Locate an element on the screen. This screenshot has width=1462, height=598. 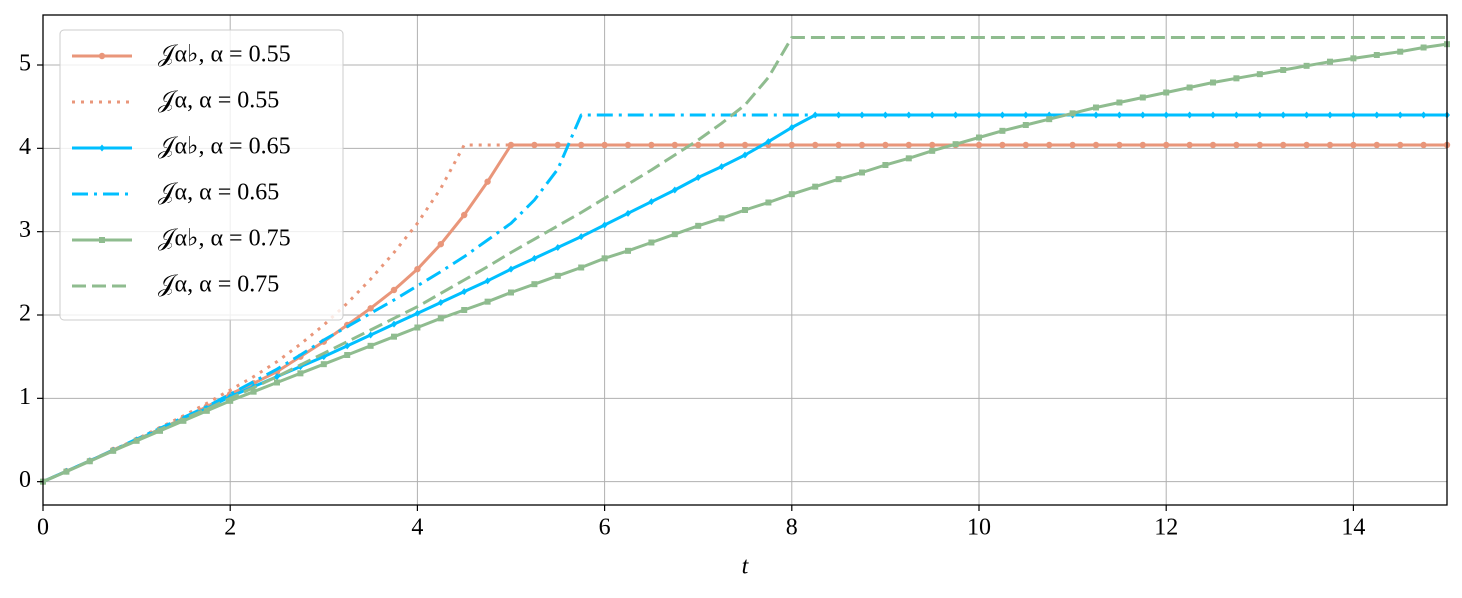
x-axis-label: t is located at coordinates (746, 567).